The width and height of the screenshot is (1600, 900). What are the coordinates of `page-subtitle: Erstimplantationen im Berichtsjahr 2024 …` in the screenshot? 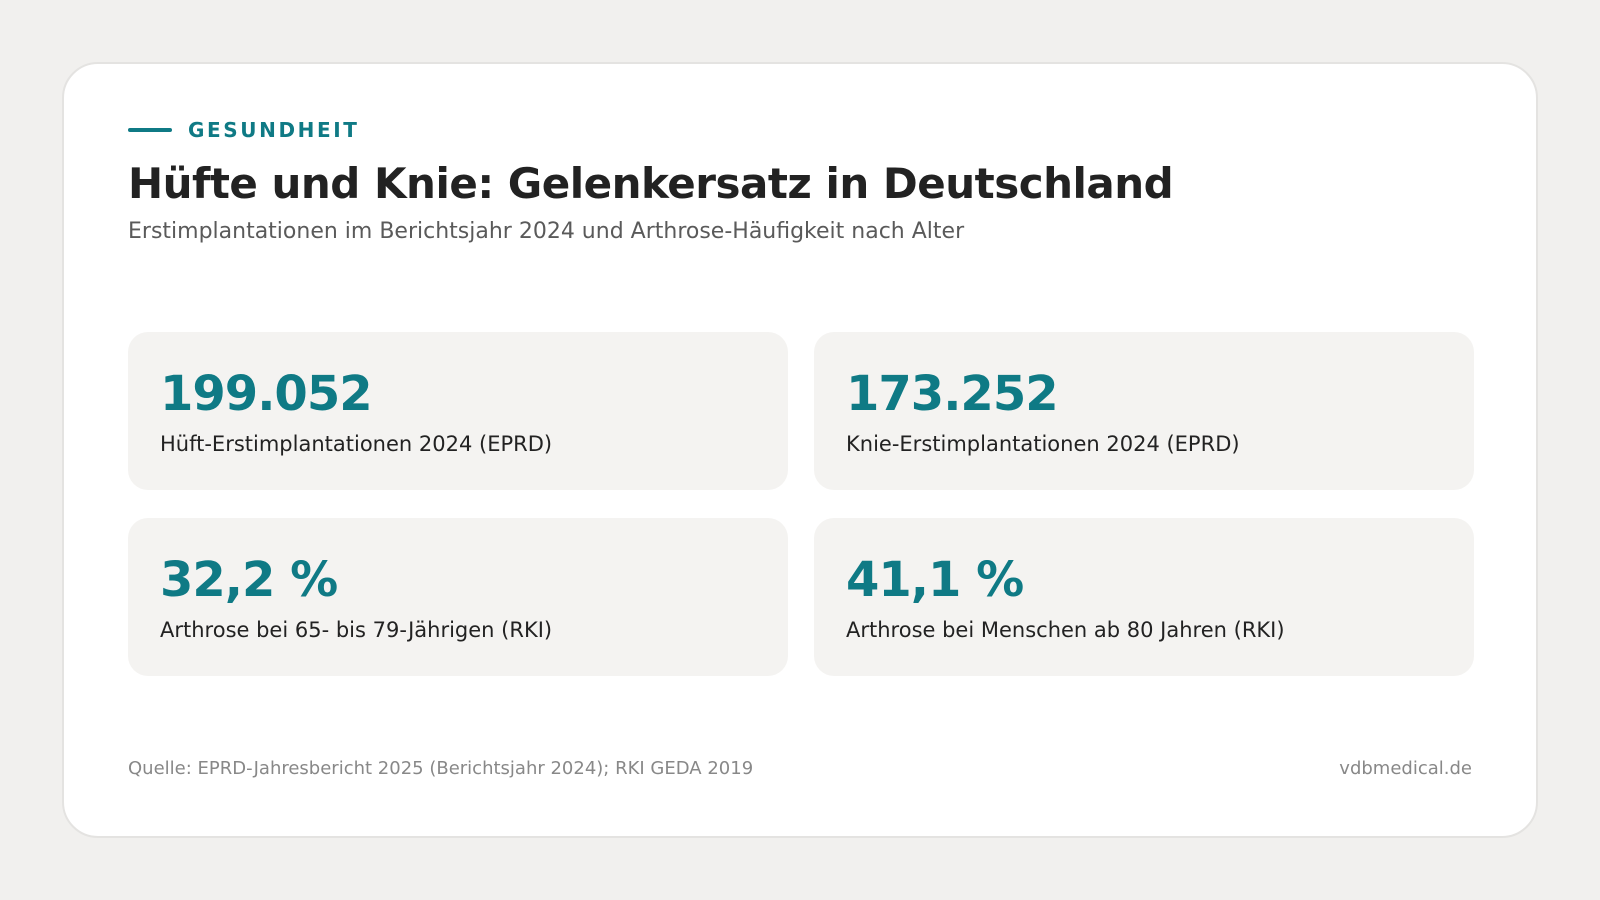 It's located at (546, 231).